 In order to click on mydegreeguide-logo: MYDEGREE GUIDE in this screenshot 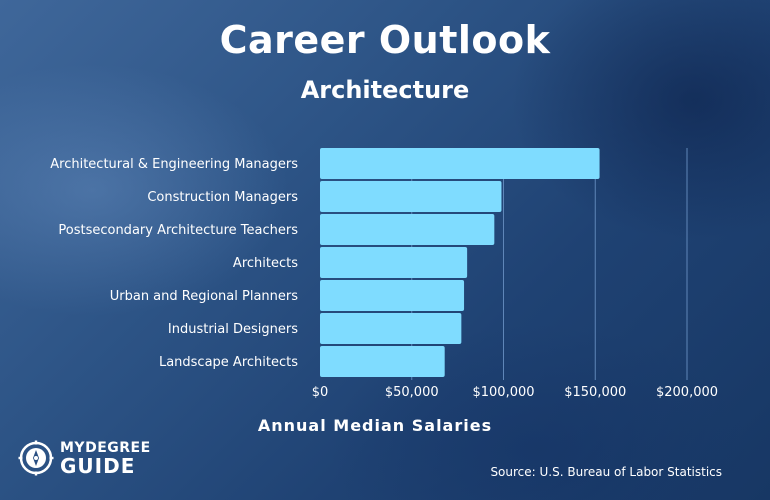, I will do `click(84, 458)`.